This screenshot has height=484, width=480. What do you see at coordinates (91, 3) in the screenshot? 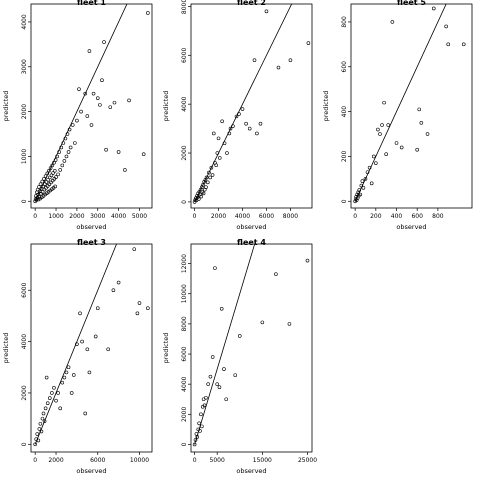
I see `chart-title: fleet 1` at bounding box center [91, 3].